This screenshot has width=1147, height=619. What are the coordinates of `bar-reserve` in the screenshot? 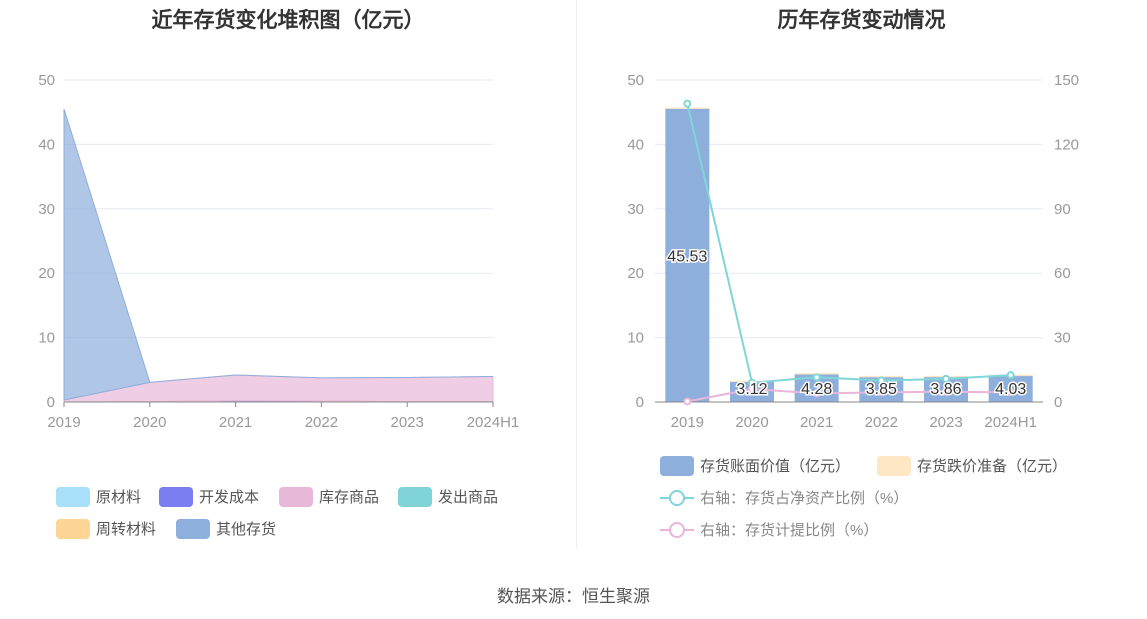 It's located at (687, 108).